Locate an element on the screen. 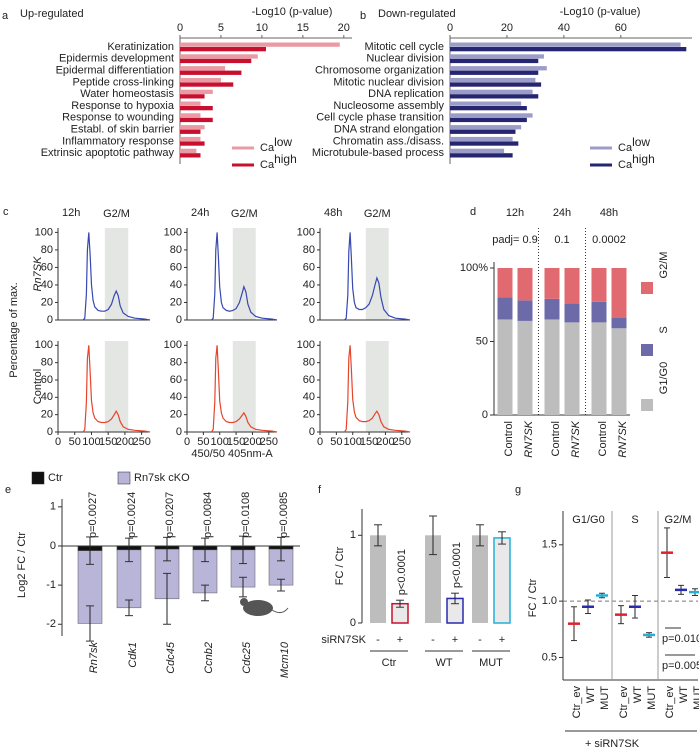  category-label: Control is located at coordinates (556, 438).